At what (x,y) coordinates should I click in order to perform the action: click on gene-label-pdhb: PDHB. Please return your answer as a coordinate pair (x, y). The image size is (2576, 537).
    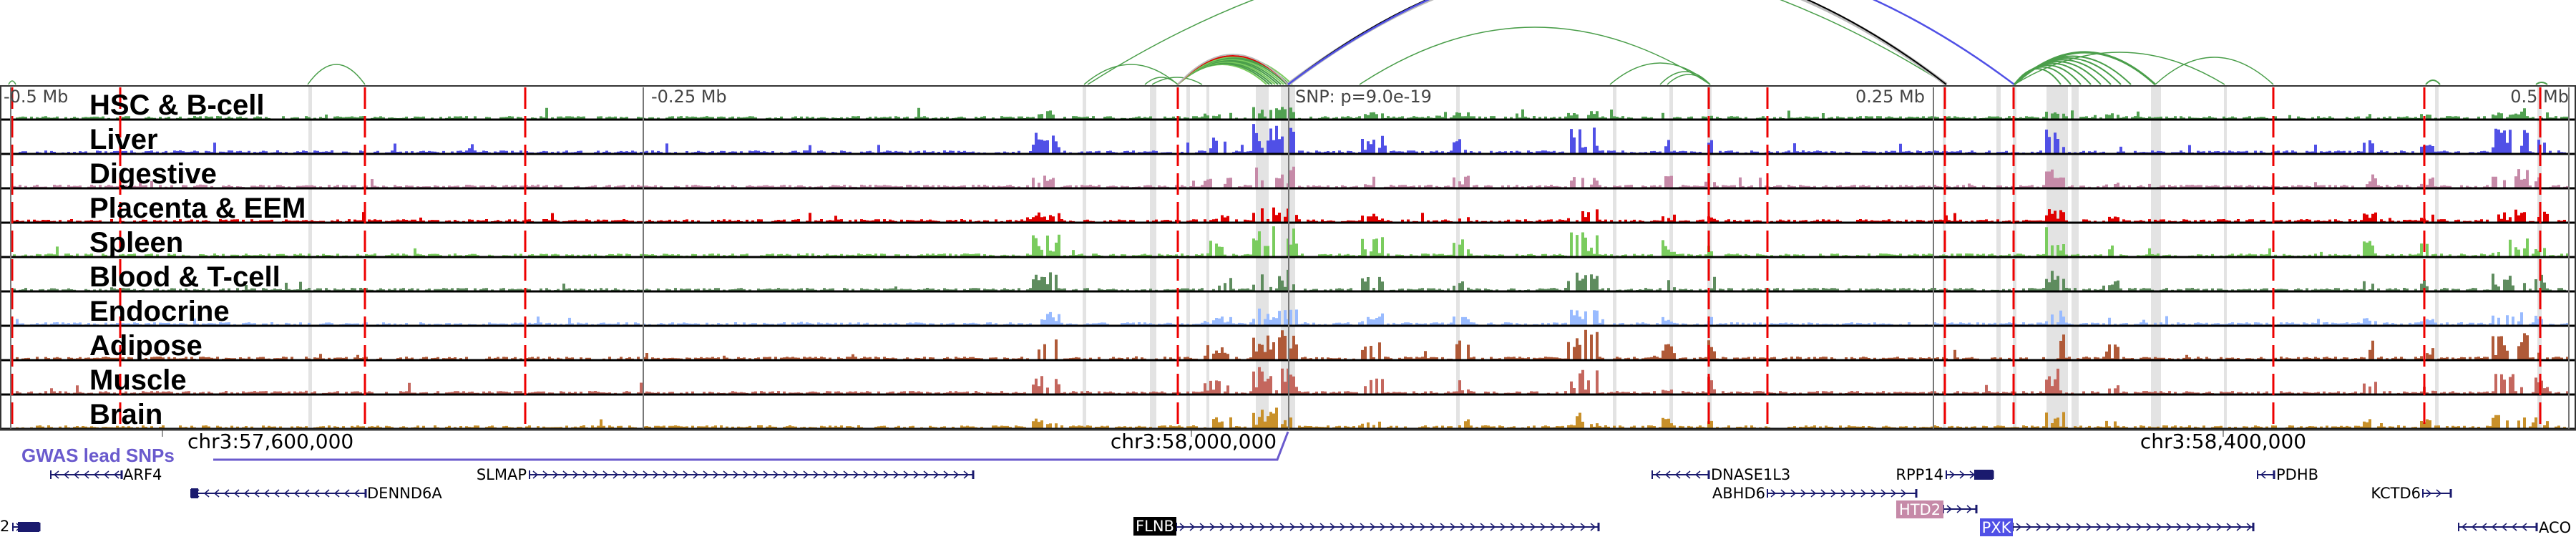
    Looking at the image, I should click on (2297, 474).